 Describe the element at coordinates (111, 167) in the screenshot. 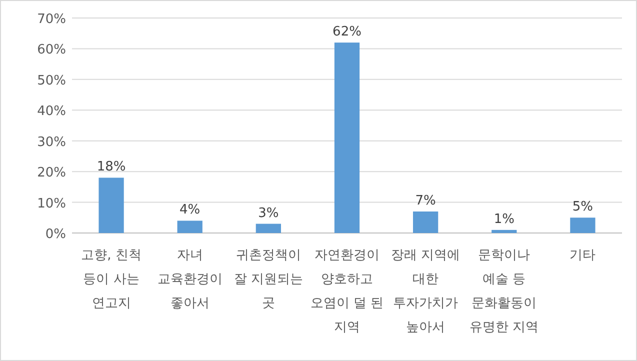

I see `data-label: 18%` at that location.